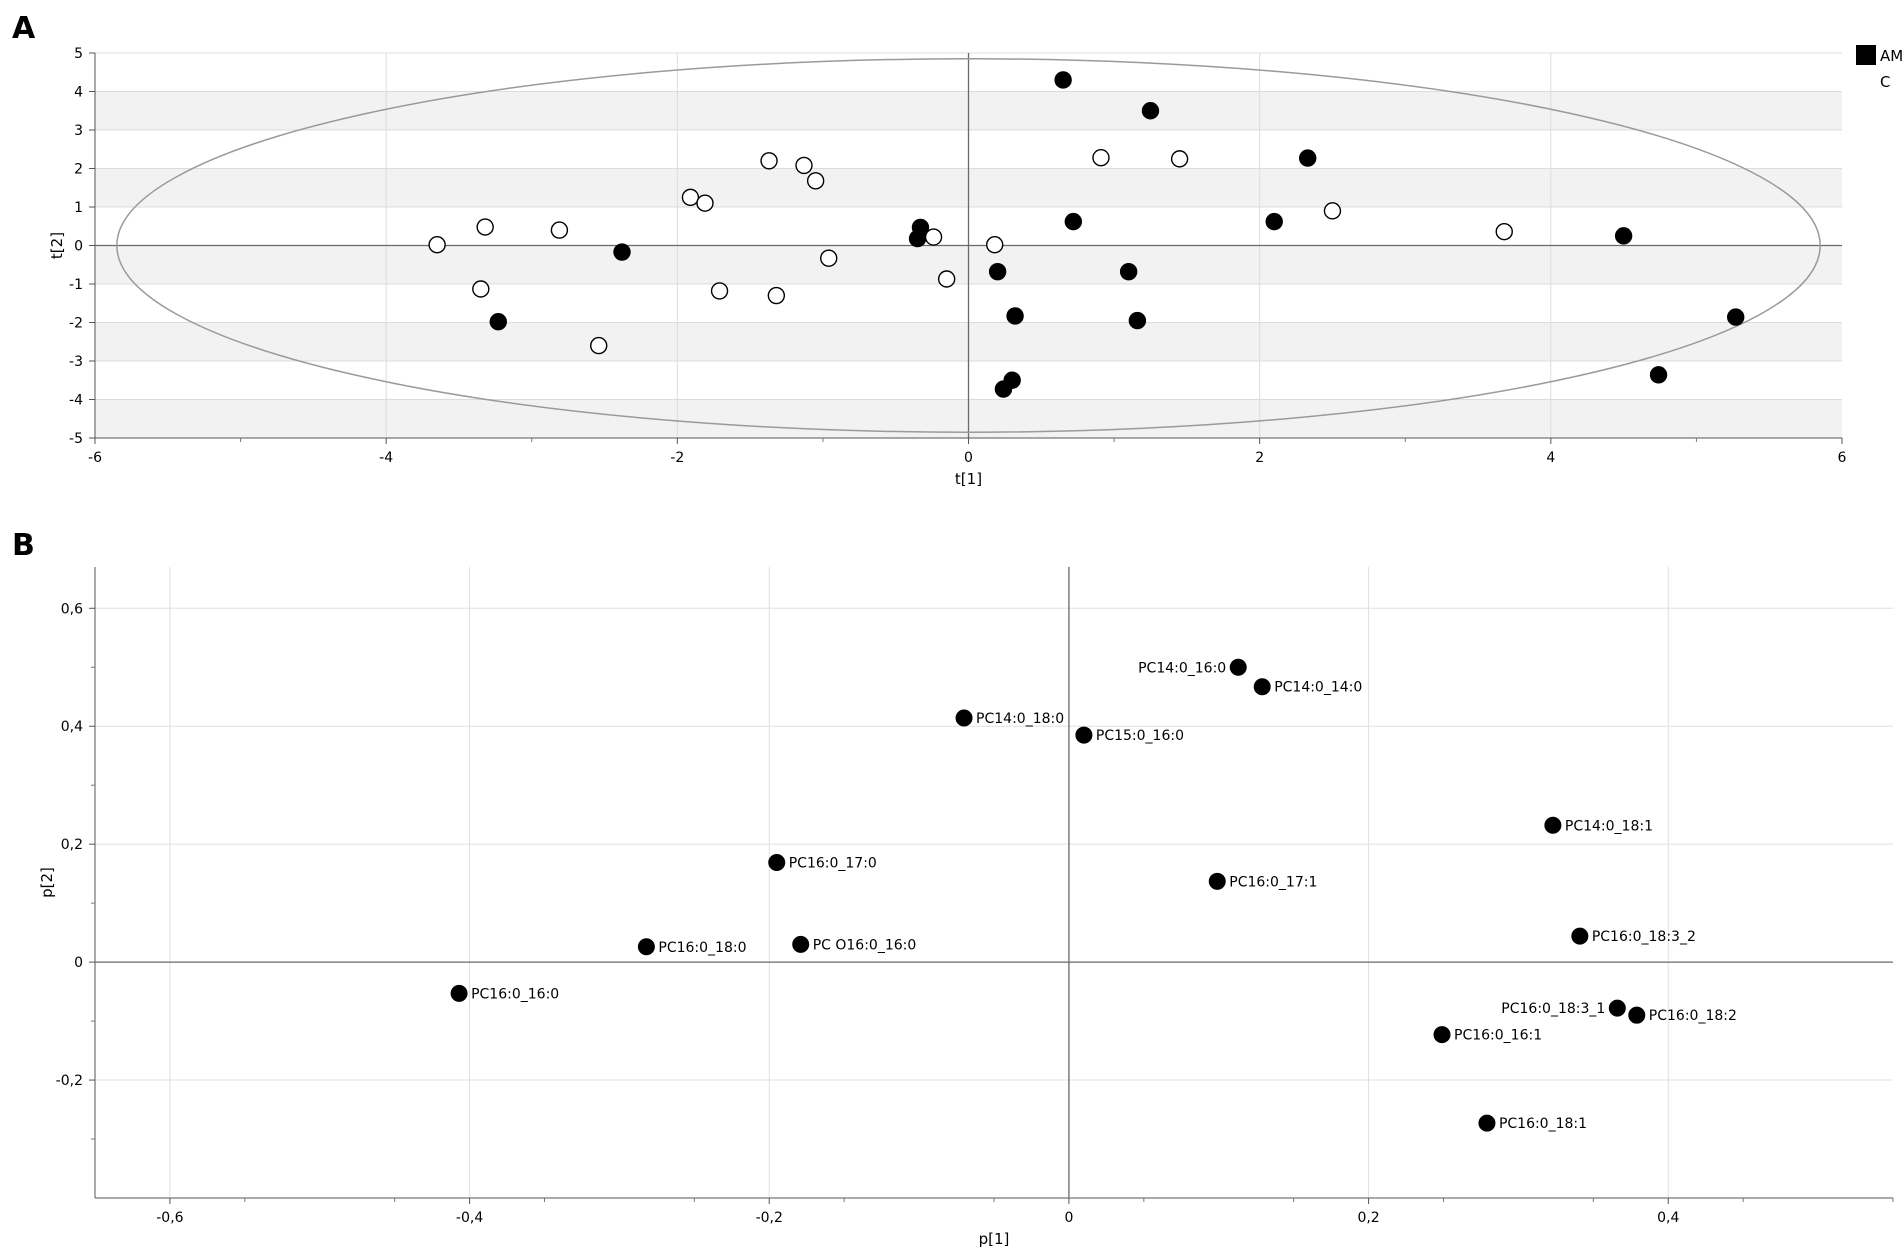  What do you see at coordinates (78, 93) in the screenshot?
I see `y-tick-label: 4` at bounding box center [78, 93].